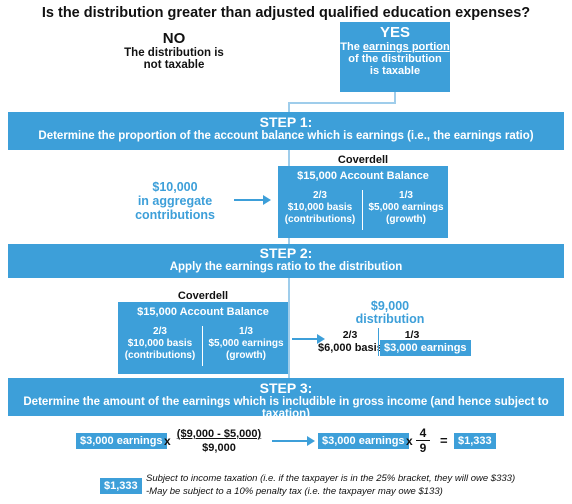  What do you see at coordinates (167, 441) in the screenshot?
I see `step3-times-1: x` at bounding box center [167, 441].